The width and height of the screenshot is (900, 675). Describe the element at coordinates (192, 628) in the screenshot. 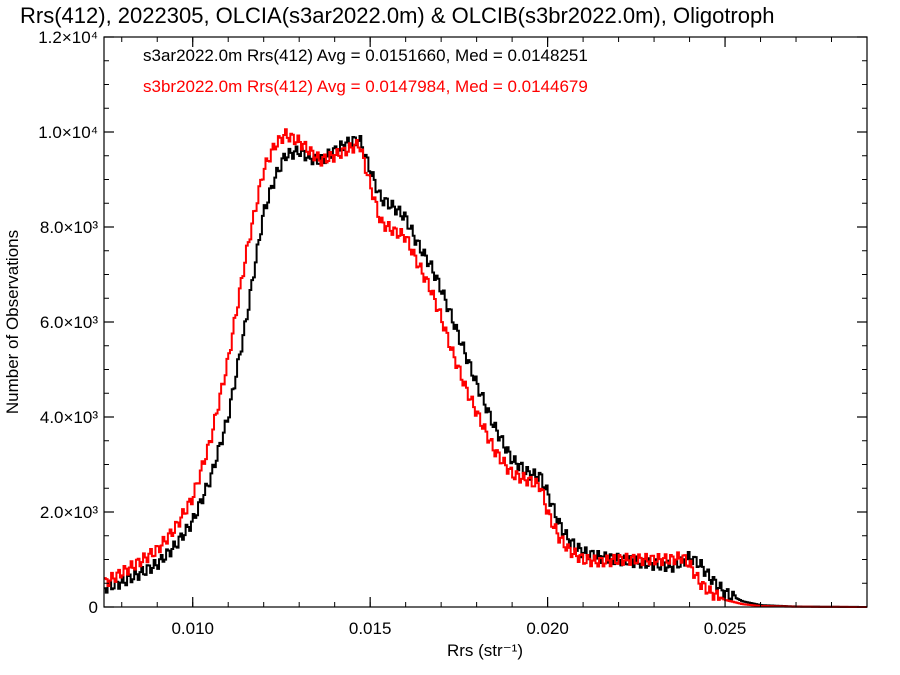

I see `x-tick-label: 0.010` at that location.